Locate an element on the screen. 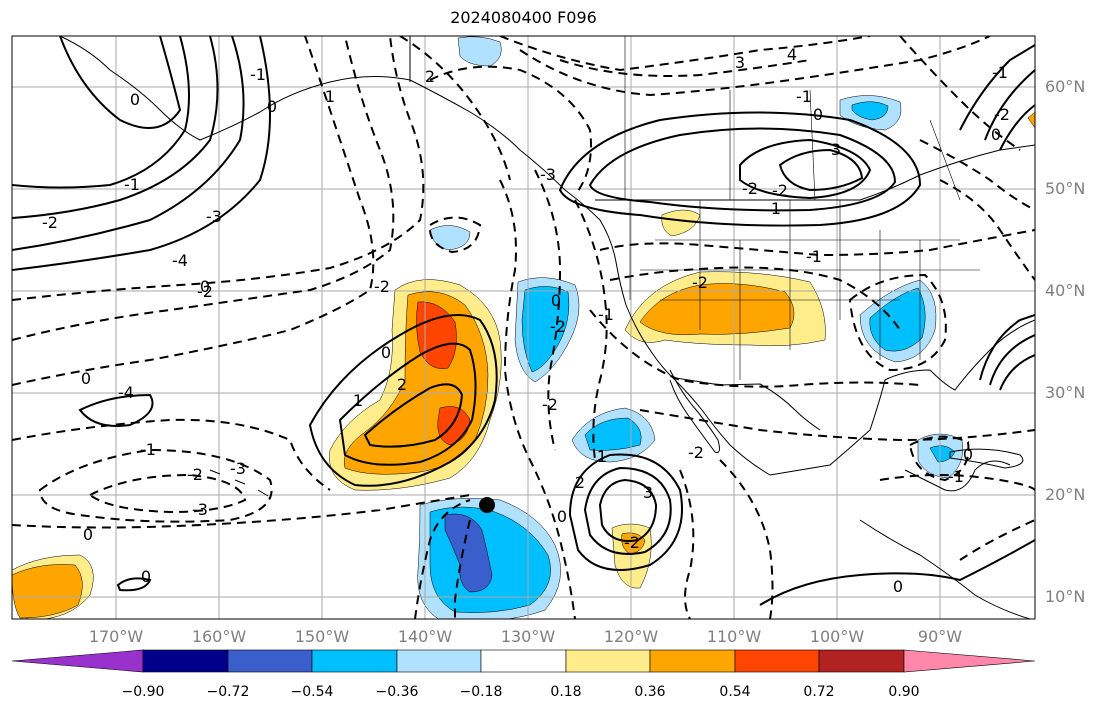 The height and width of the screenshot is (712, 1105). contour-neg-south-trough is located at coordinates (442, 559).